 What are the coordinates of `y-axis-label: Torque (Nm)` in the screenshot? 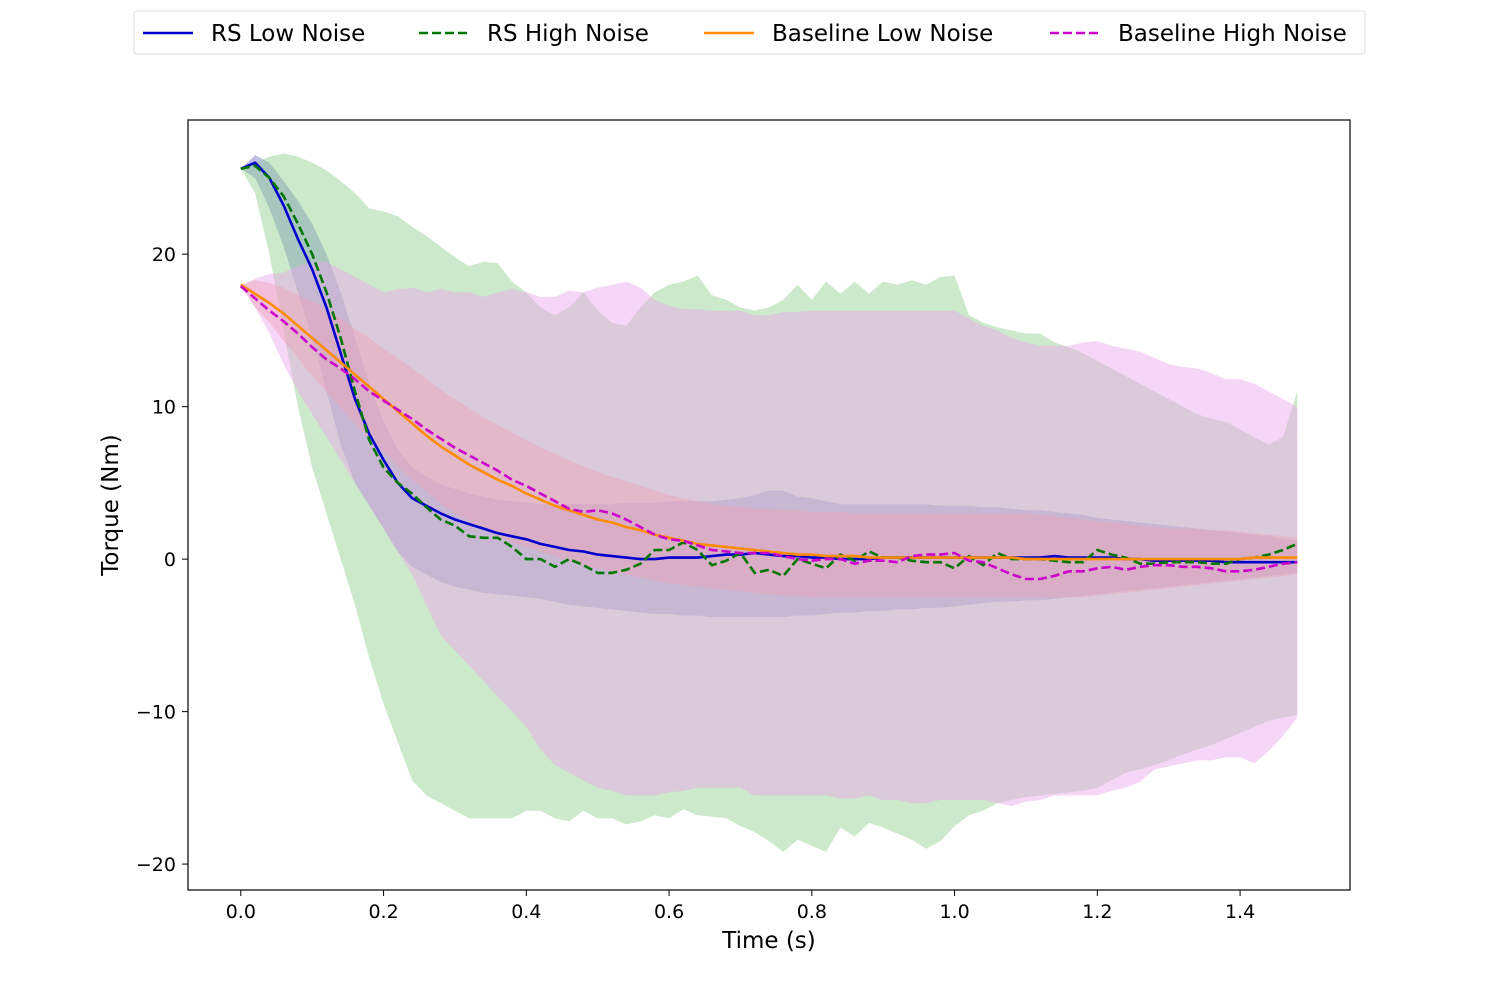 It's located at (111, 505).